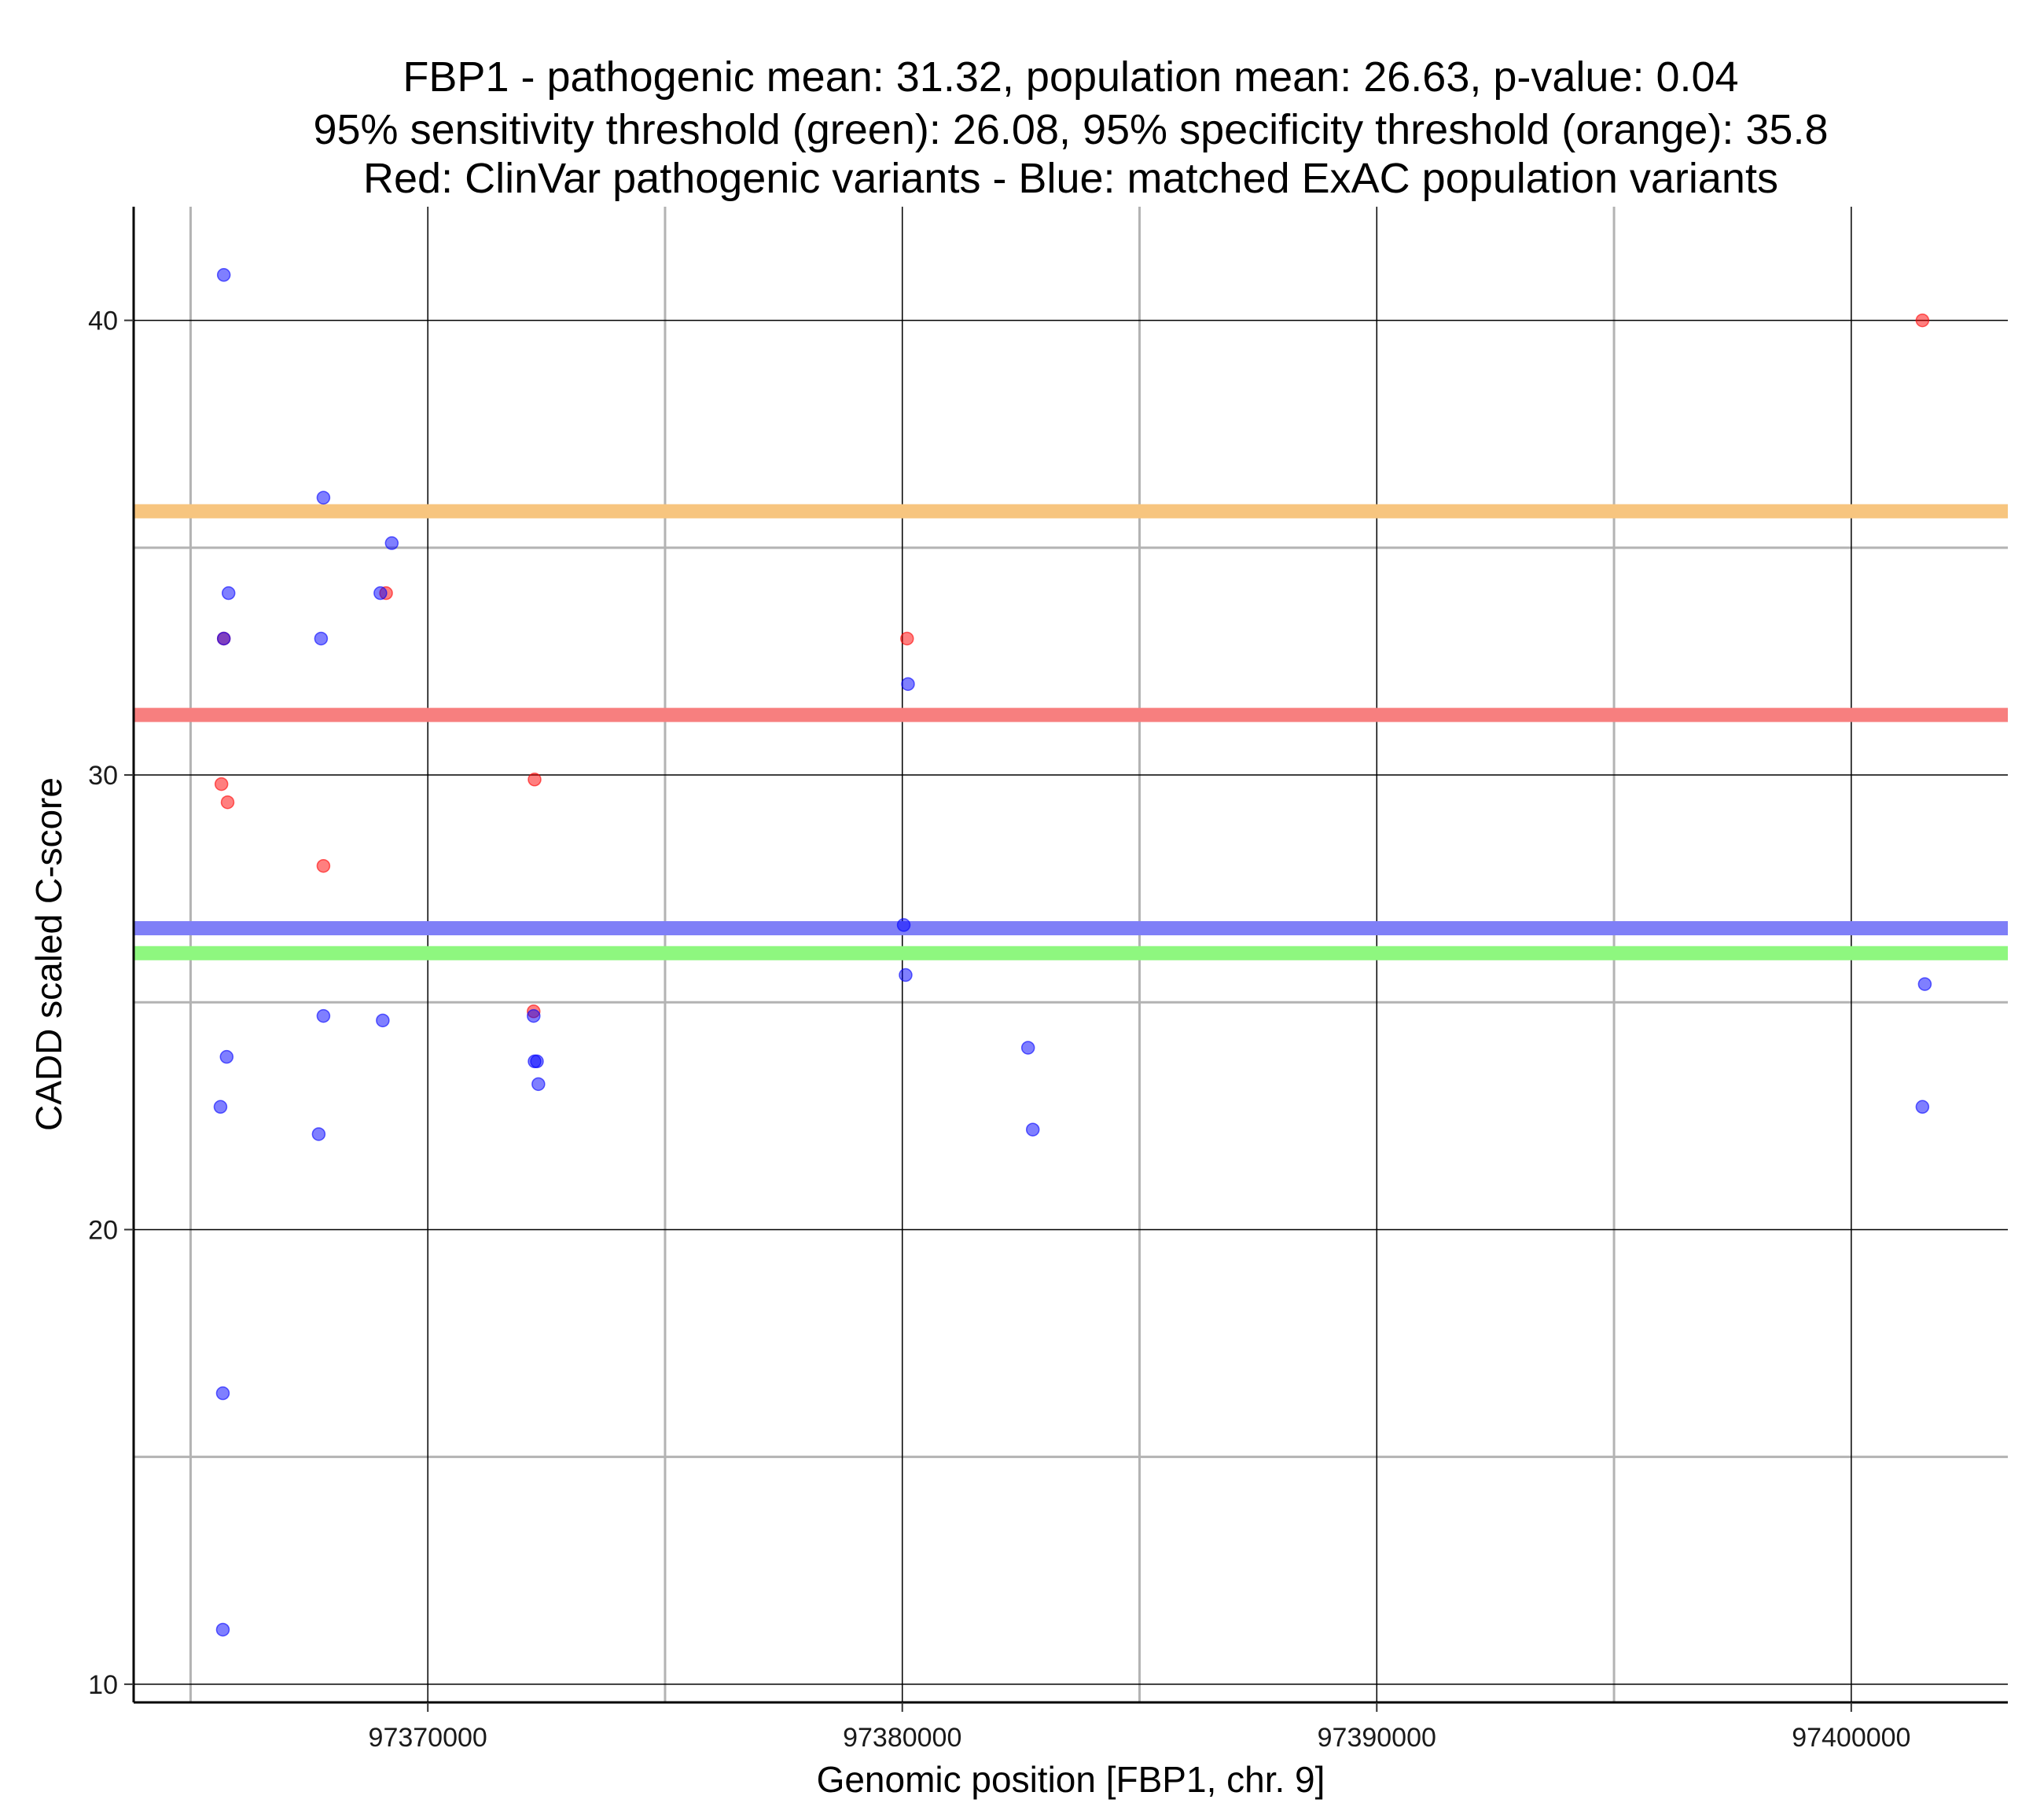 The height and width of the screenshot is (1814, 2044). I want to click on x-axis-title: Genomic position [FBP1, chr. 9], so click(1071, 1779).